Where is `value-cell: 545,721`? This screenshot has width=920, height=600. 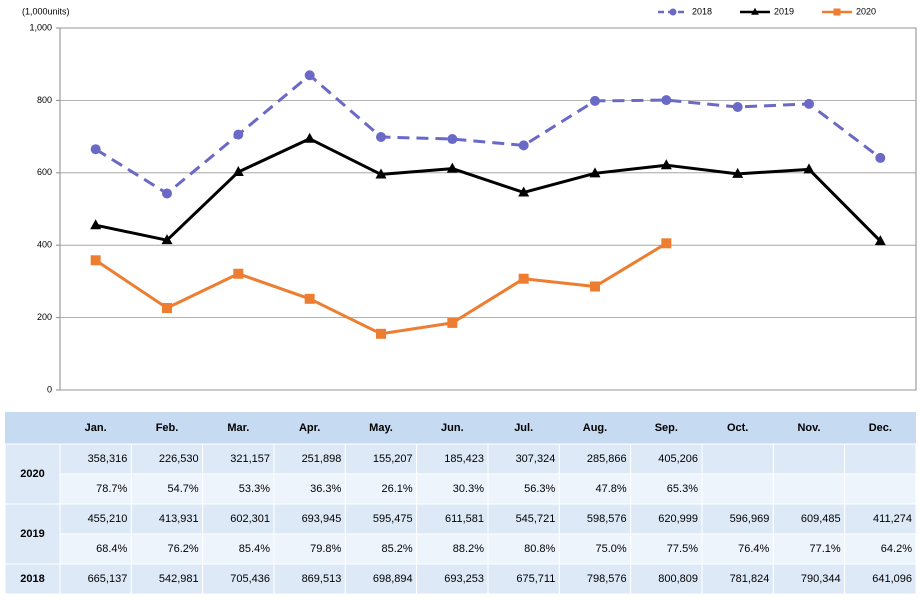 value-cell: 545,721 is located at coordinates (536, 519).